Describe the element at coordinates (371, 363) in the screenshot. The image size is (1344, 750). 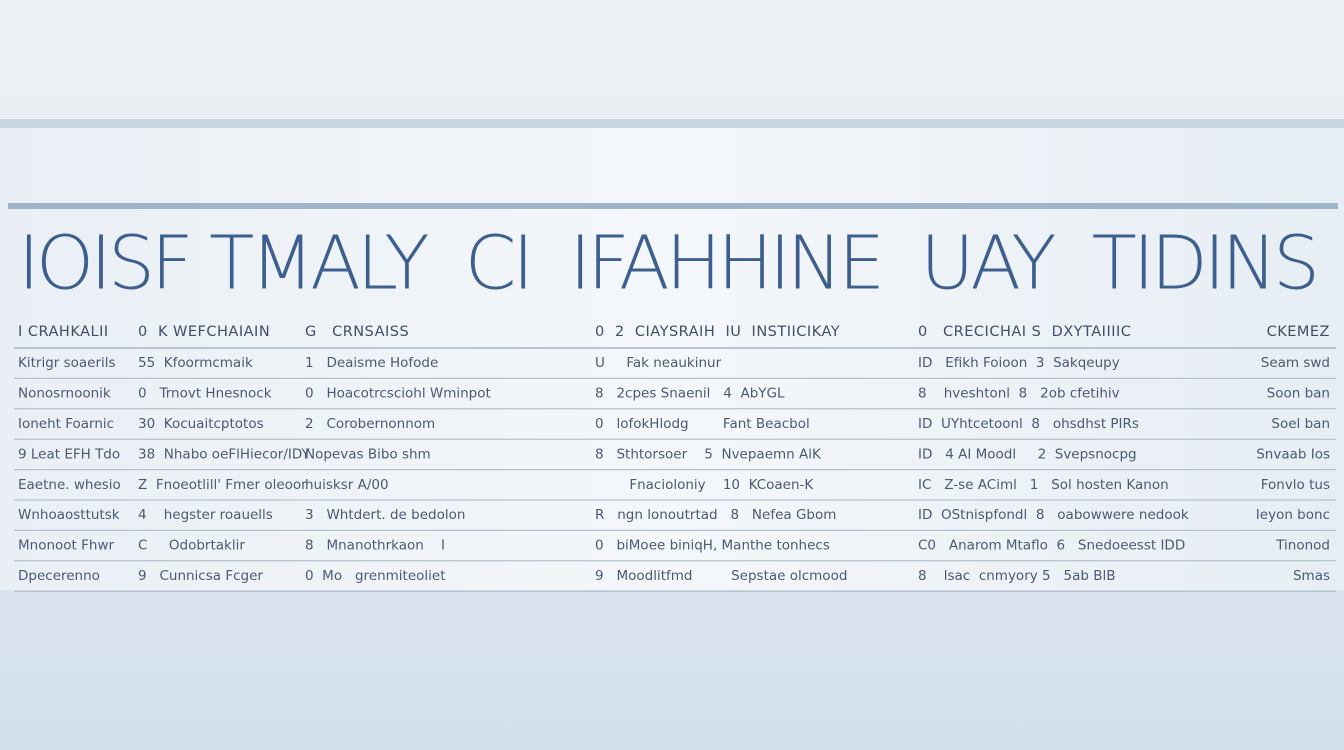
I see `table-cell: 1 Deaisme Hofode` at that location.